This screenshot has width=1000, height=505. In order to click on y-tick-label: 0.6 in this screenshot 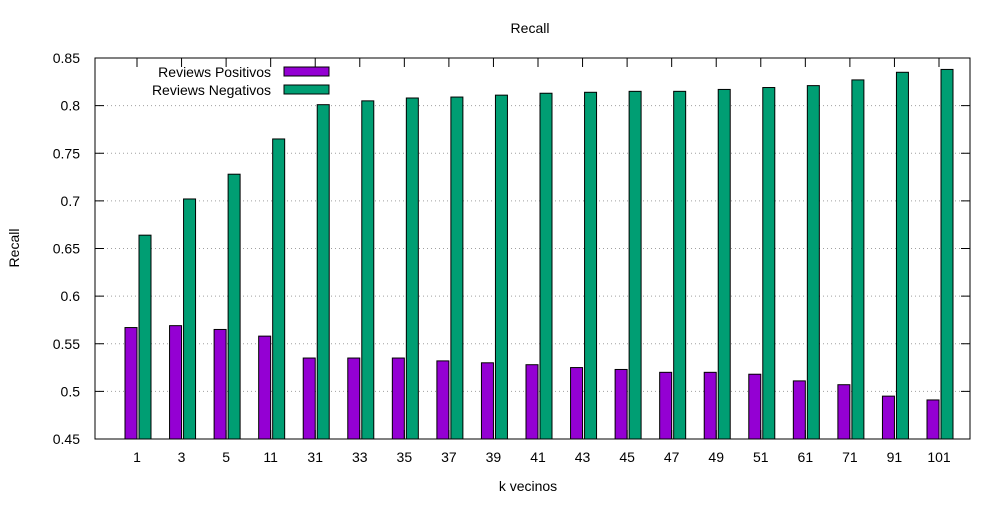, I will do `click(71, 296)`.